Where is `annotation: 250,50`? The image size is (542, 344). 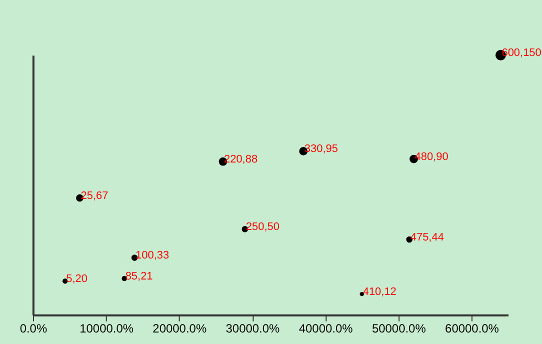 annotation: 250,50 is located at coordinates (263, 227).